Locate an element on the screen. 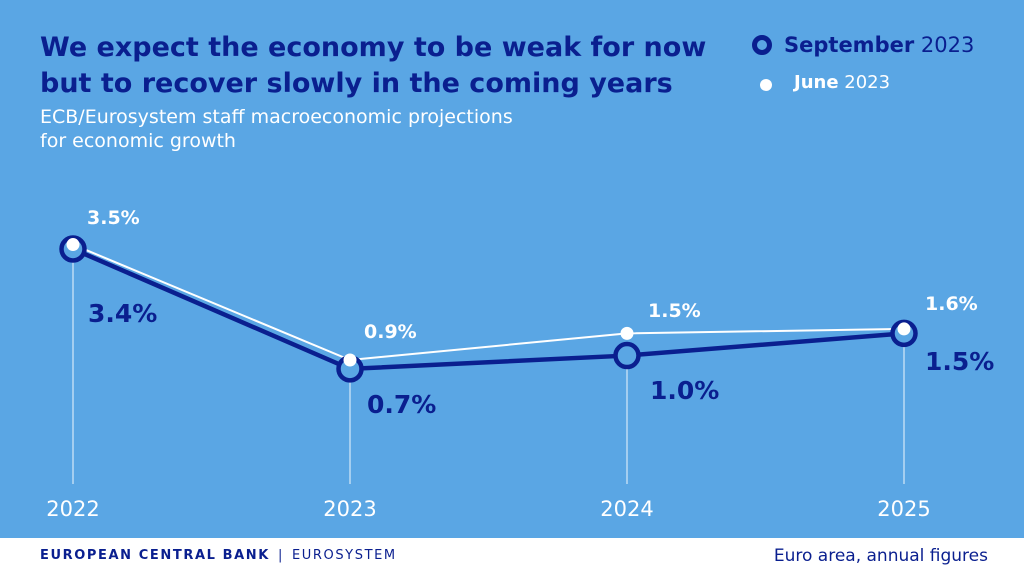 This screenshot has height=576, width=1024. june-point-2024 is located at coordinates (627, 333).